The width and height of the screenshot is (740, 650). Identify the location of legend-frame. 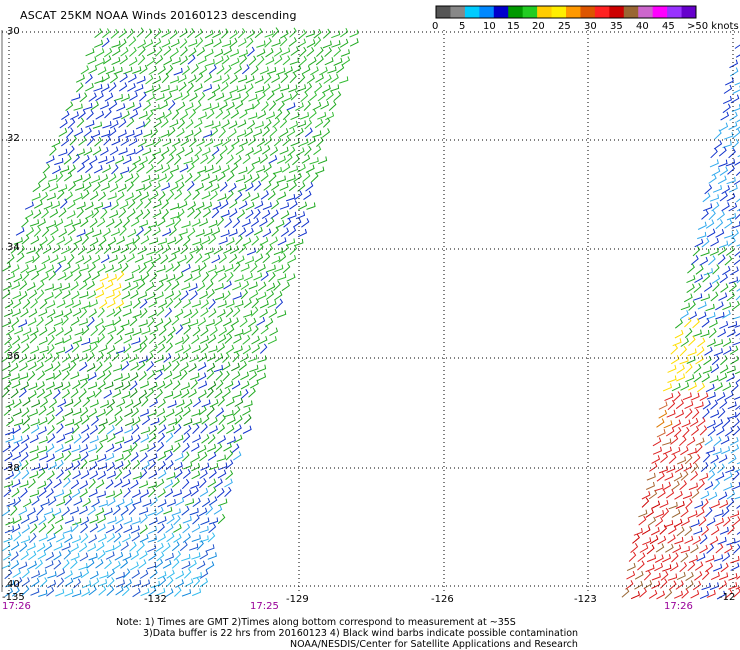
(566, 12).